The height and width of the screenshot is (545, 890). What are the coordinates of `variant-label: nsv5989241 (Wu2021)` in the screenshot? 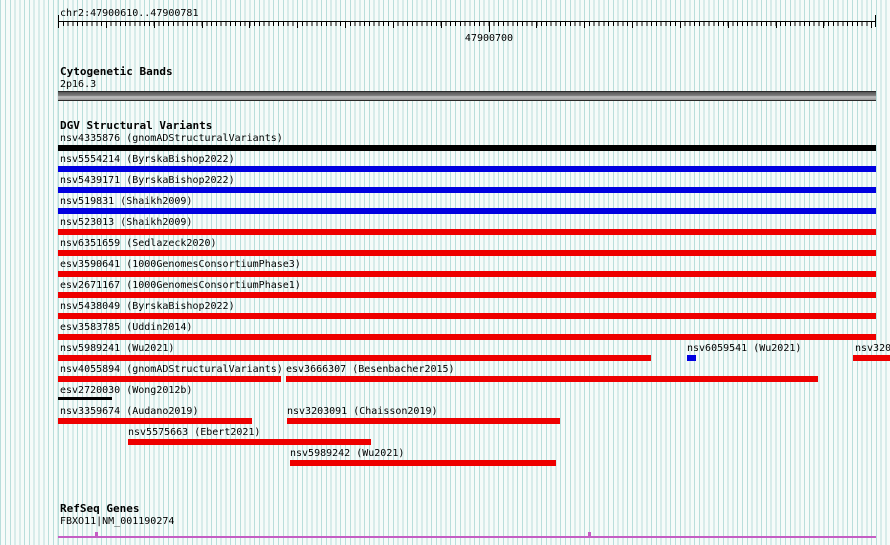 It's located at (117, 348).